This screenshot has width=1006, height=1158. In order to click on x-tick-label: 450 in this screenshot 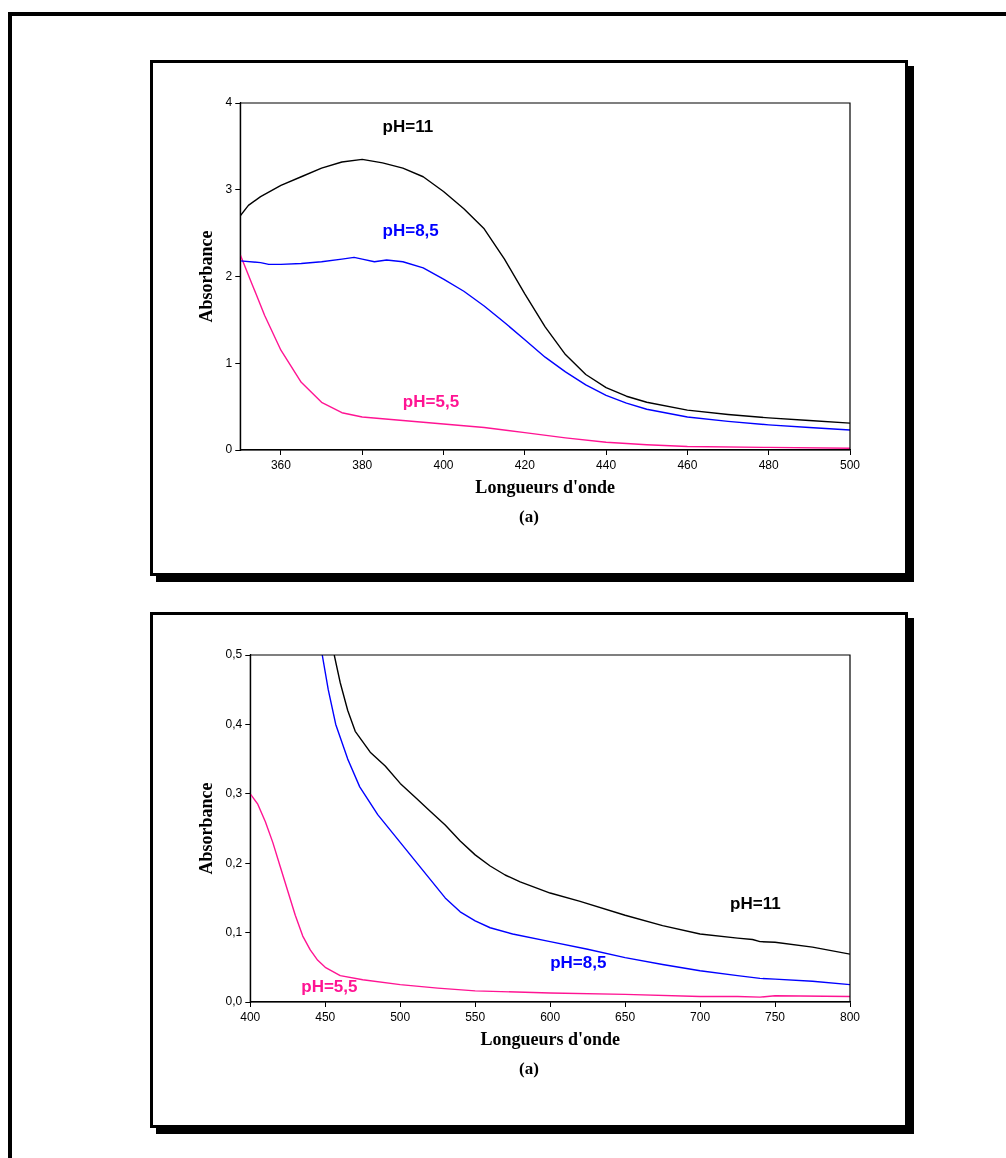, I will do `click(325, 1016)`.